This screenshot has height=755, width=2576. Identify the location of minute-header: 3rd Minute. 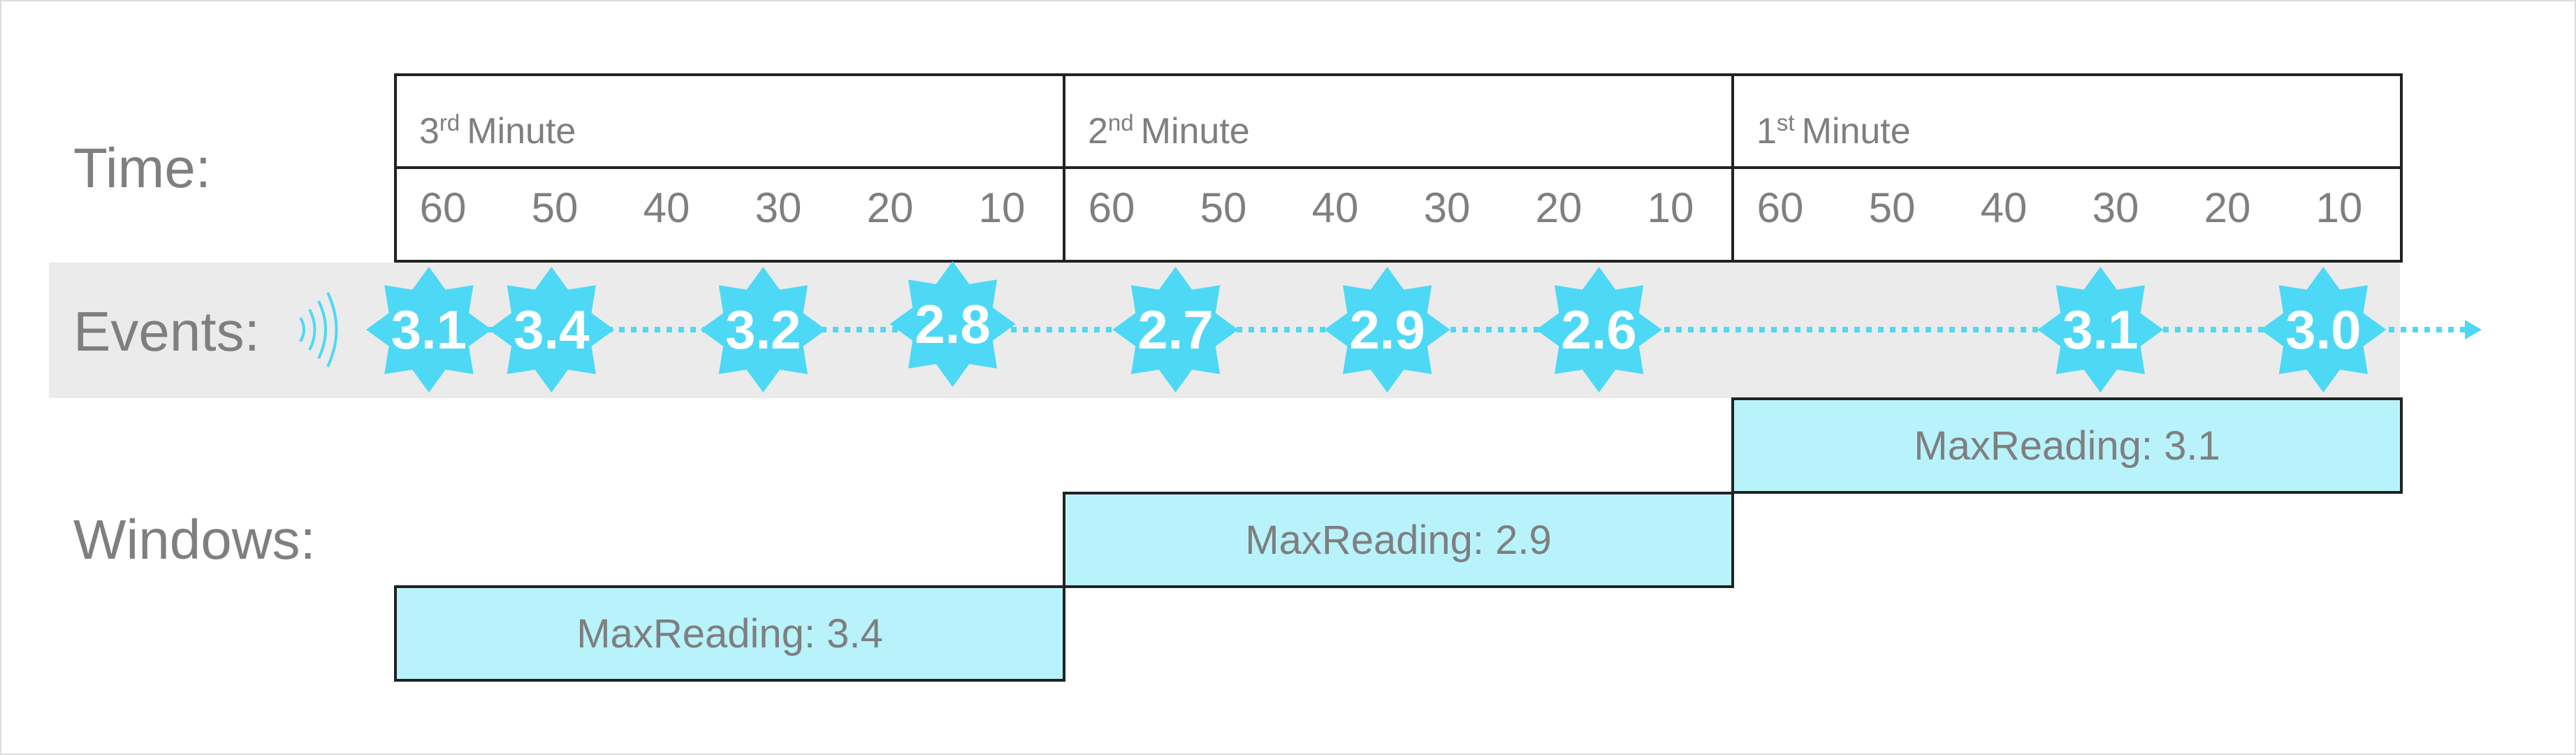
(497, 131).